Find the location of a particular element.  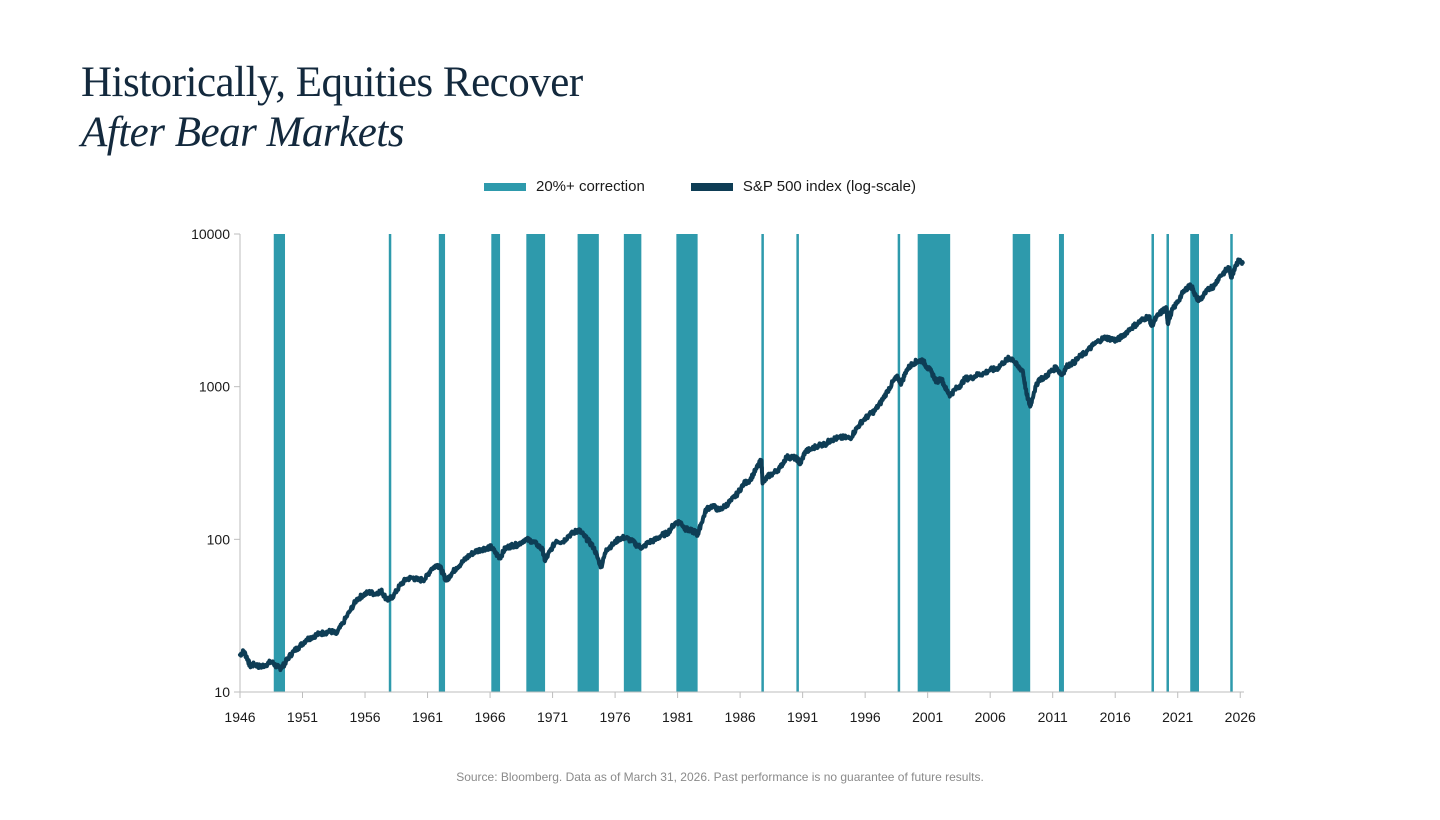

legend-label-correction: 20%+ correction is located at coordinates (590, 186).